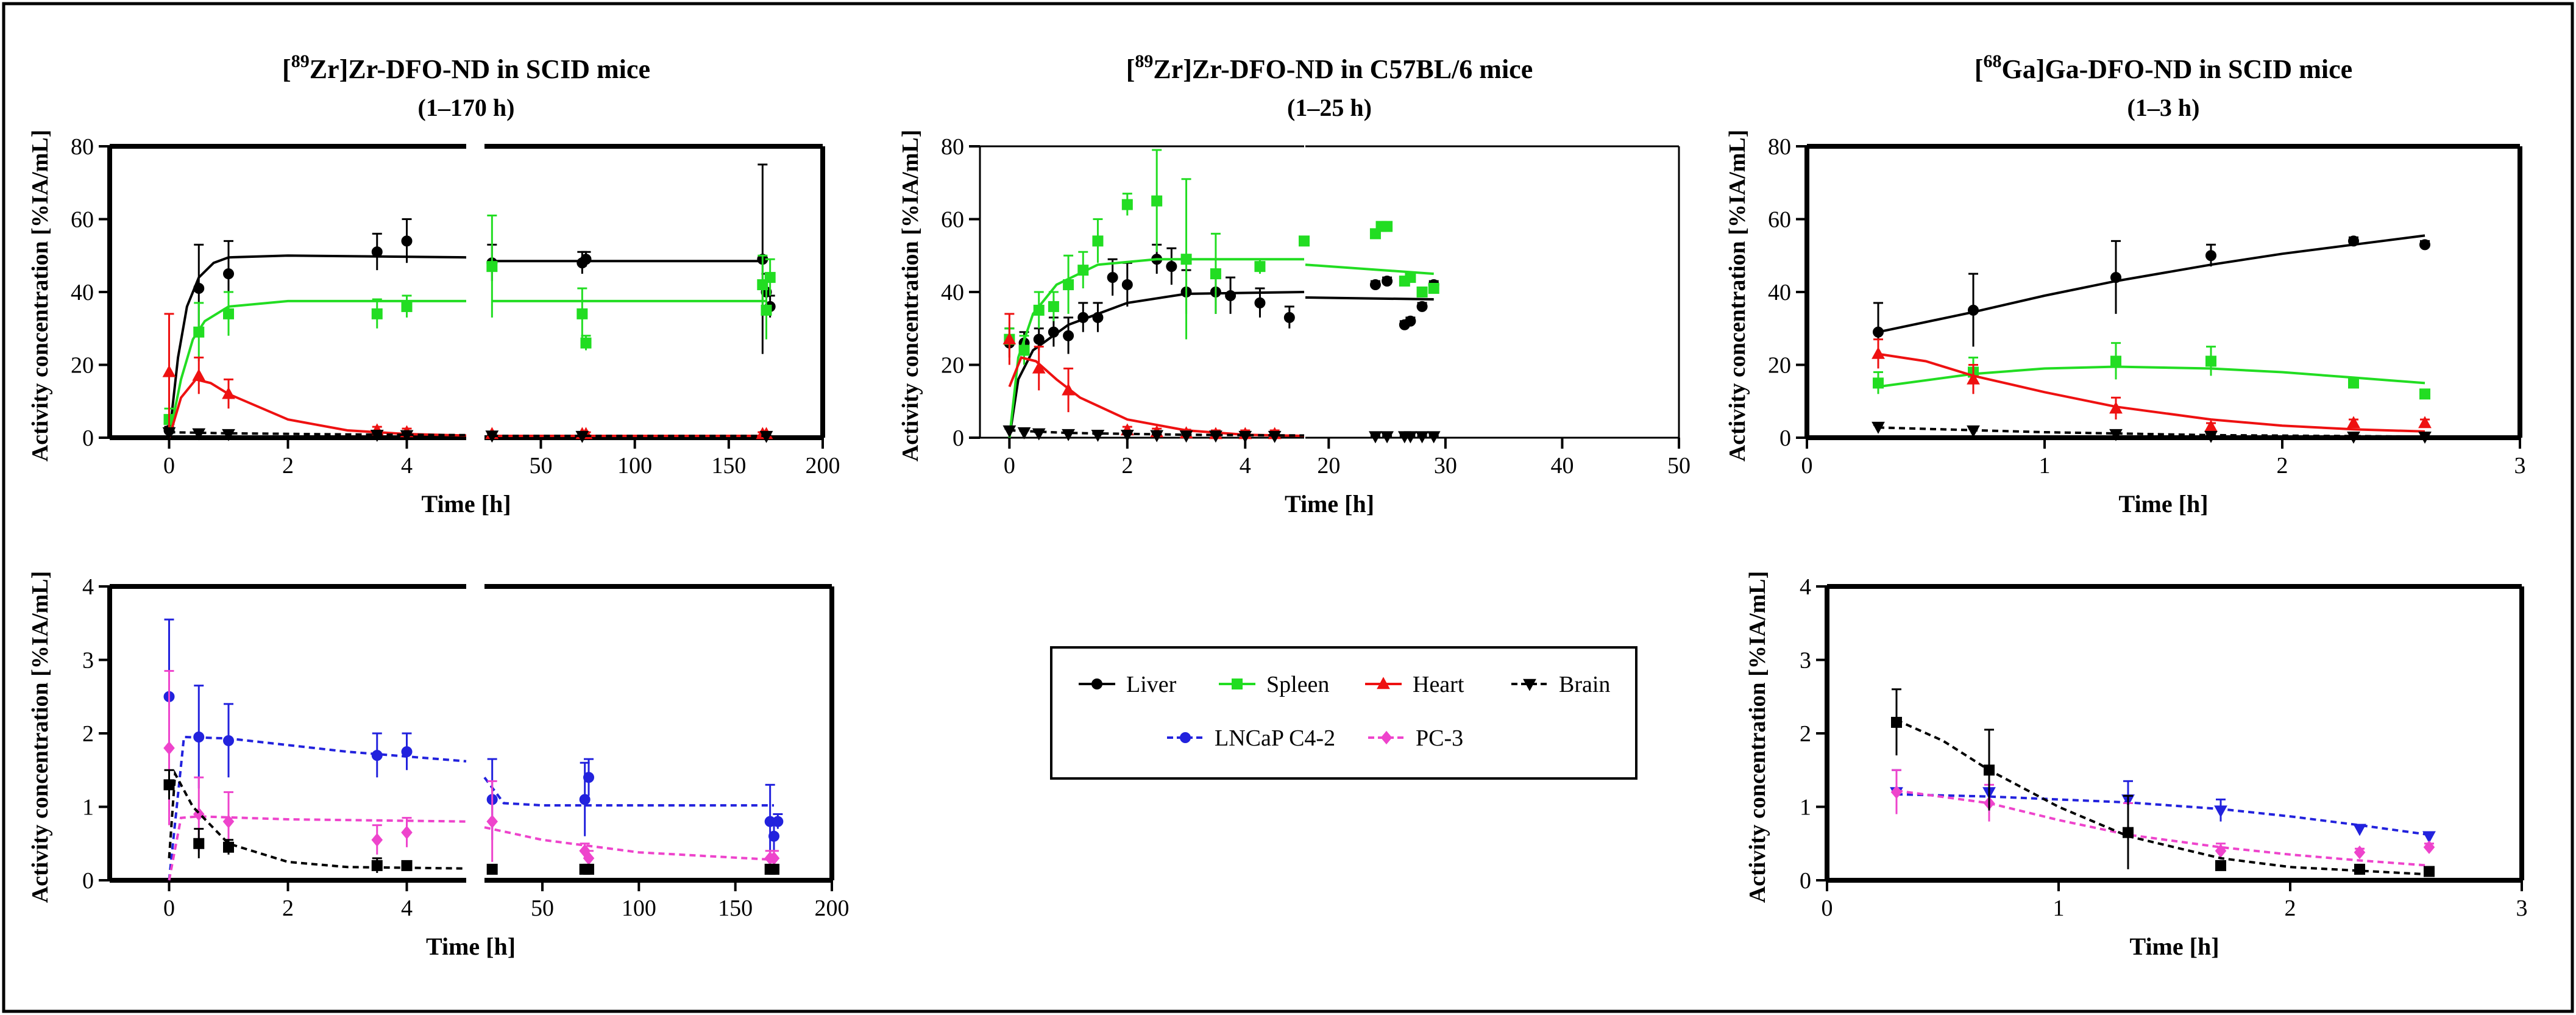 The width and height of the screenshot is (2576, 1015). Describe the element at coordinates (1780, 366) in the screenshot. I see `y-tick-label: 20` at that location.